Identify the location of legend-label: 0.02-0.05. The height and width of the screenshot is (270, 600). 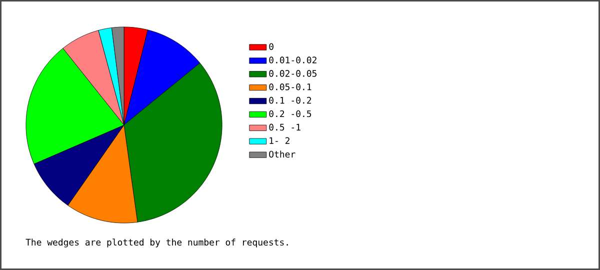
(292, 73).